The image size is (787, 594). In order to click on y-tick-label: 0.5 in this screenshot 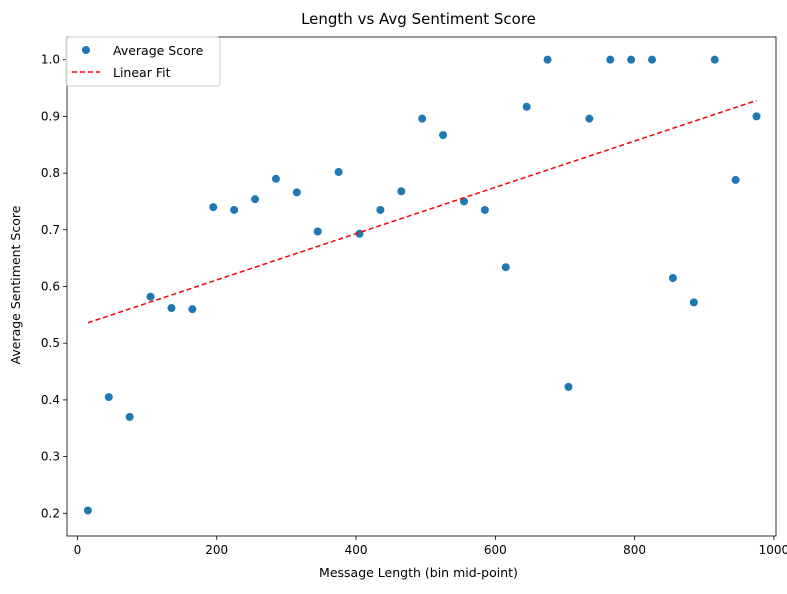, I will do `click(50, 343)`.